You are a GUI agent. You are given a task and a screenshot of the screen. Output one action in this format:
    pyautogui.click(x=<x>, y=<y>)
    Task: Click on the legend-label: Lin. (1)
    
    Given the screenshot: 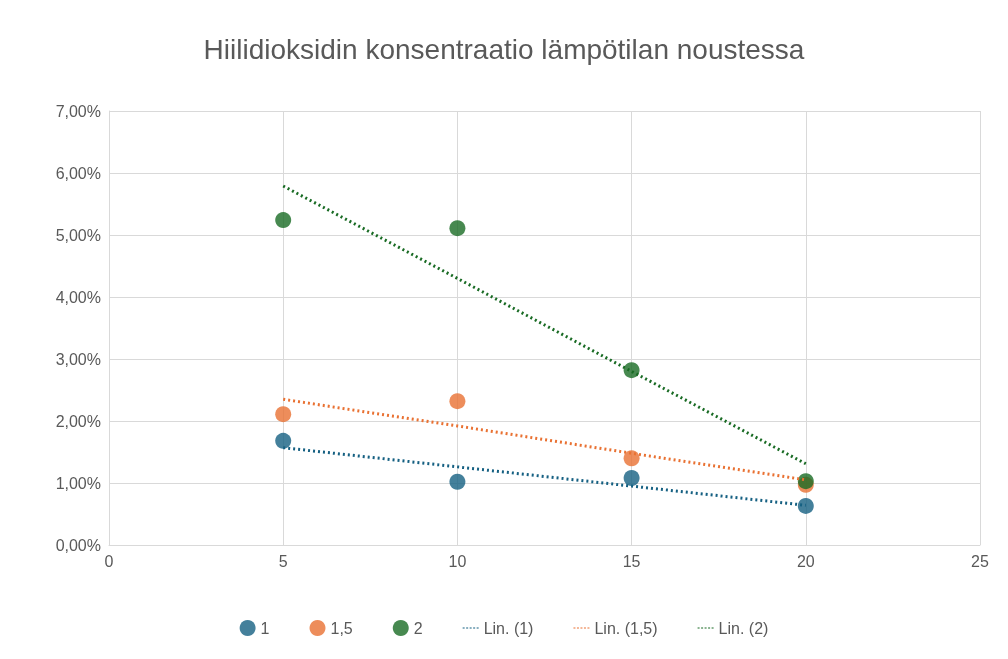 What is the action you would take?
    pyautogui.click(x=508, y=628)
    